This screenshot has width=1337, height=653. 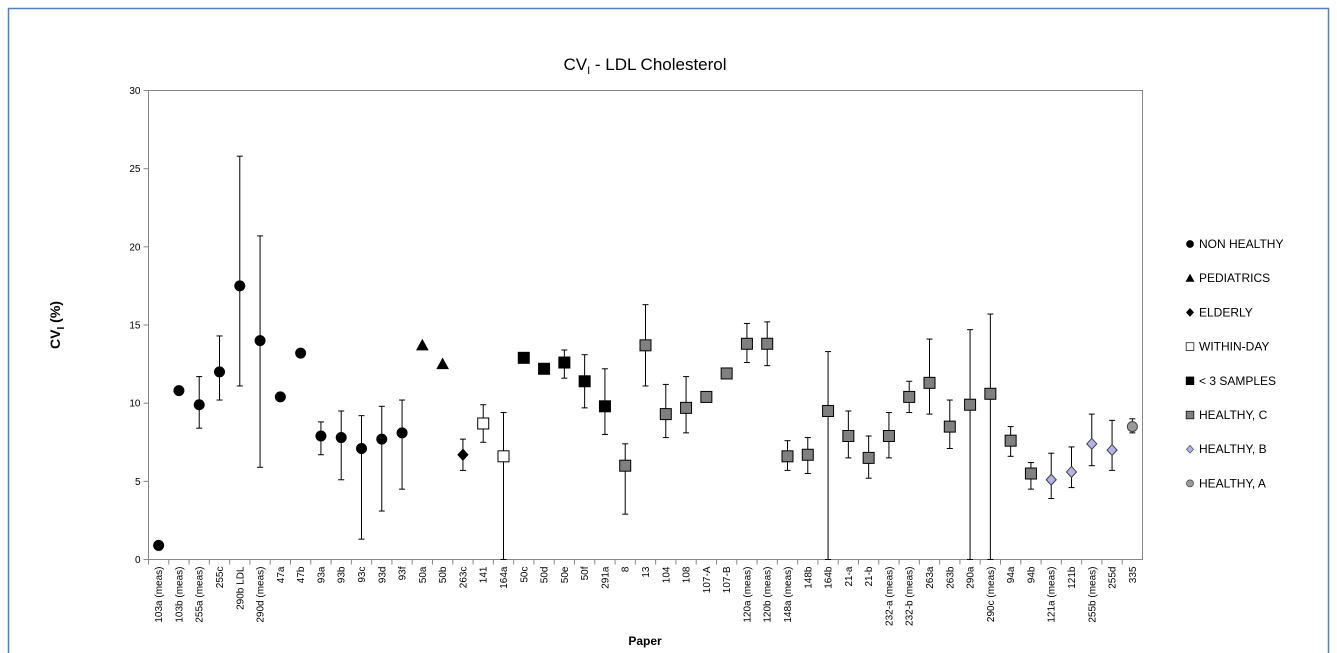 What do you see at coordinates (135, 404) in the screenshot?
I see `y-tick-label: 10` at bounding box center [135, 404].